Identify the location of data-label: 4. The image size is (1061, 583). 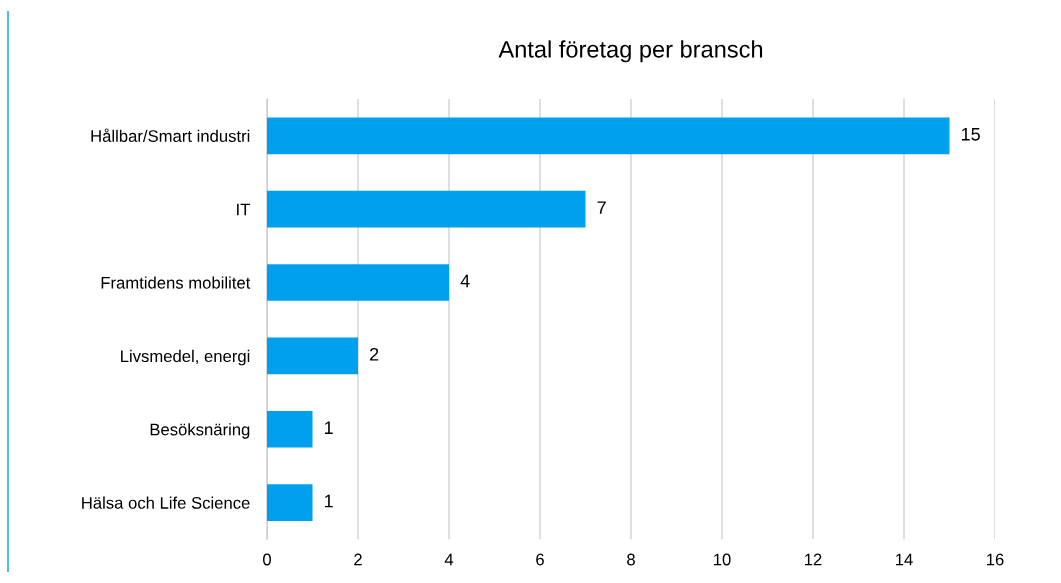
(465, 281).